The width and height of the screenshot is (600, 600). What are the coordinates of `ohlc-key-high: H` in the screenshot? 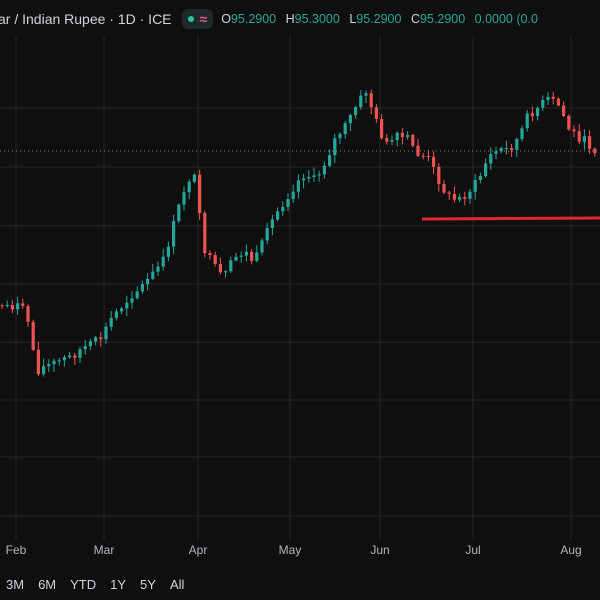 It's located at (290, 19).